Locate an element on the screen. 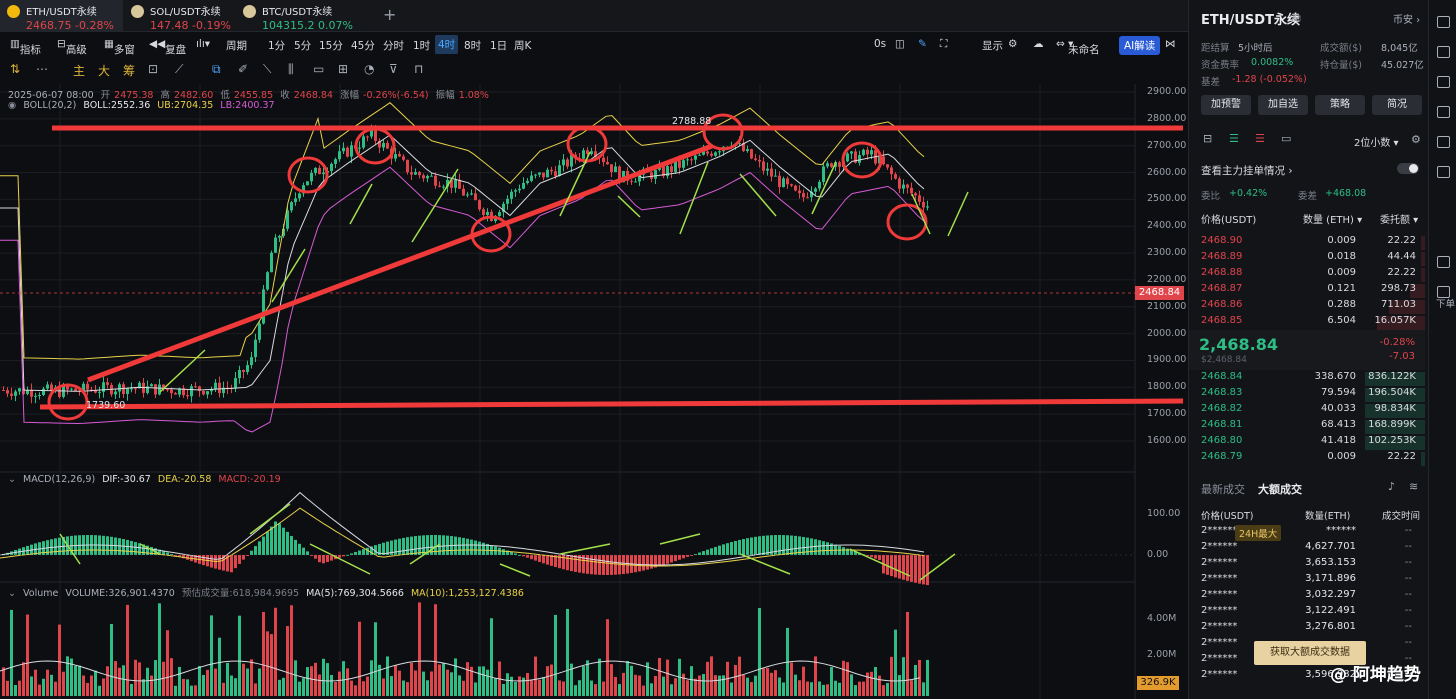 This screenshot has height=699, width=1456. trade-row: 2****** 3,653.153 -- is located at coordinates (1307, 565).